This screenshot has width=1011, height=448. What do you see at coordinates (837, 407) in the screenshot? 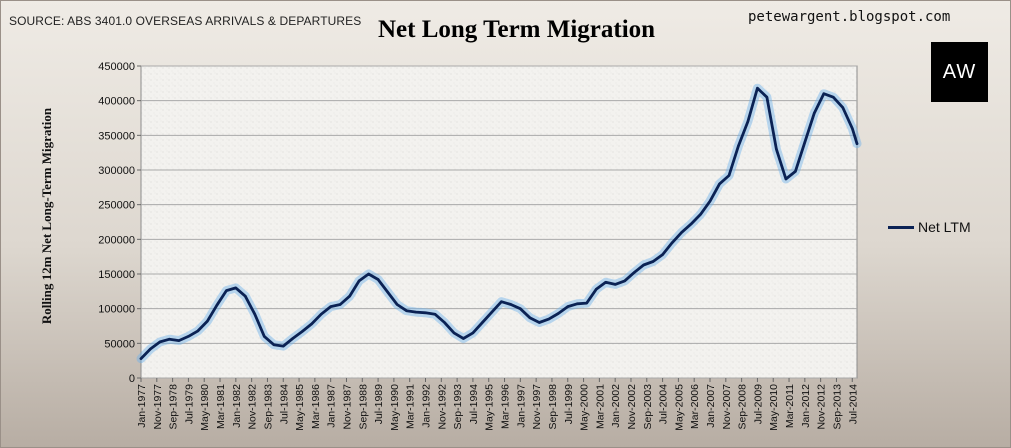
I see `x-tick-label: Sep-2013` at bounding box center [837, 407].